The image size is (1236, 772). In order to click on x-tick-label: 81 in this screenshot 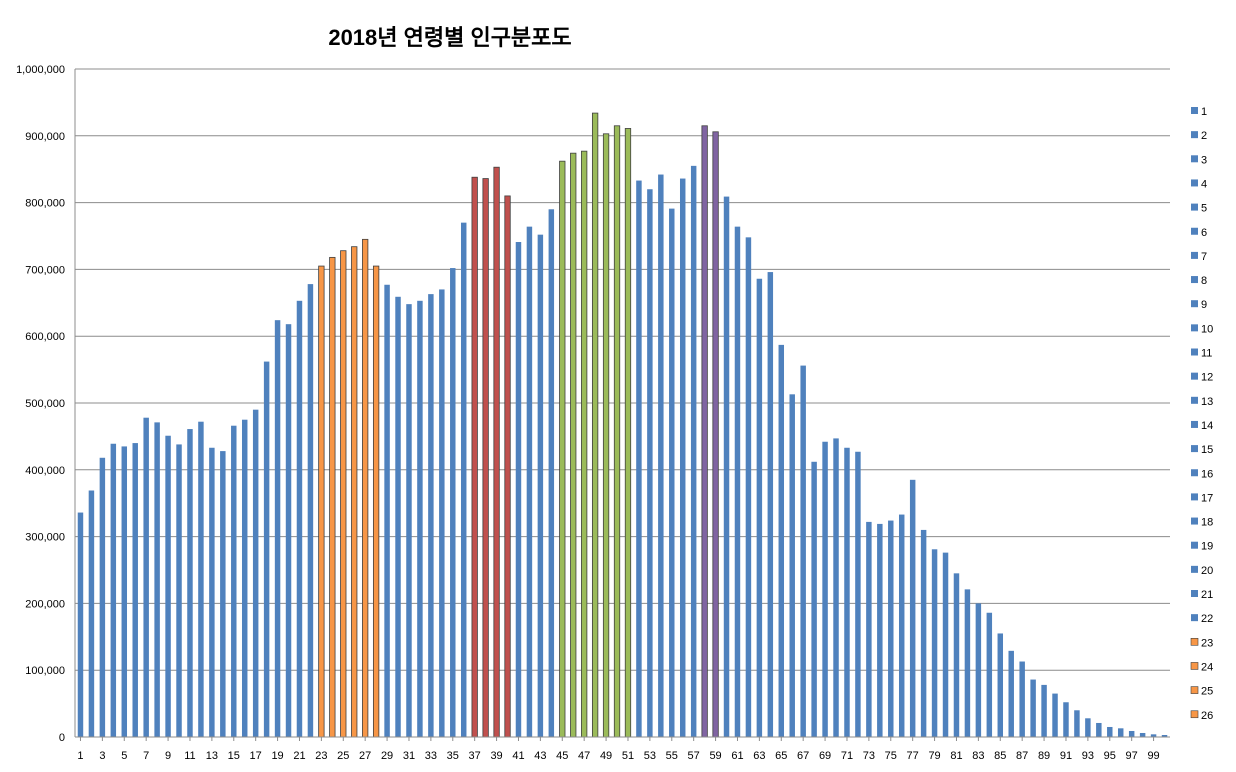, I will do `click(956, 756)`.